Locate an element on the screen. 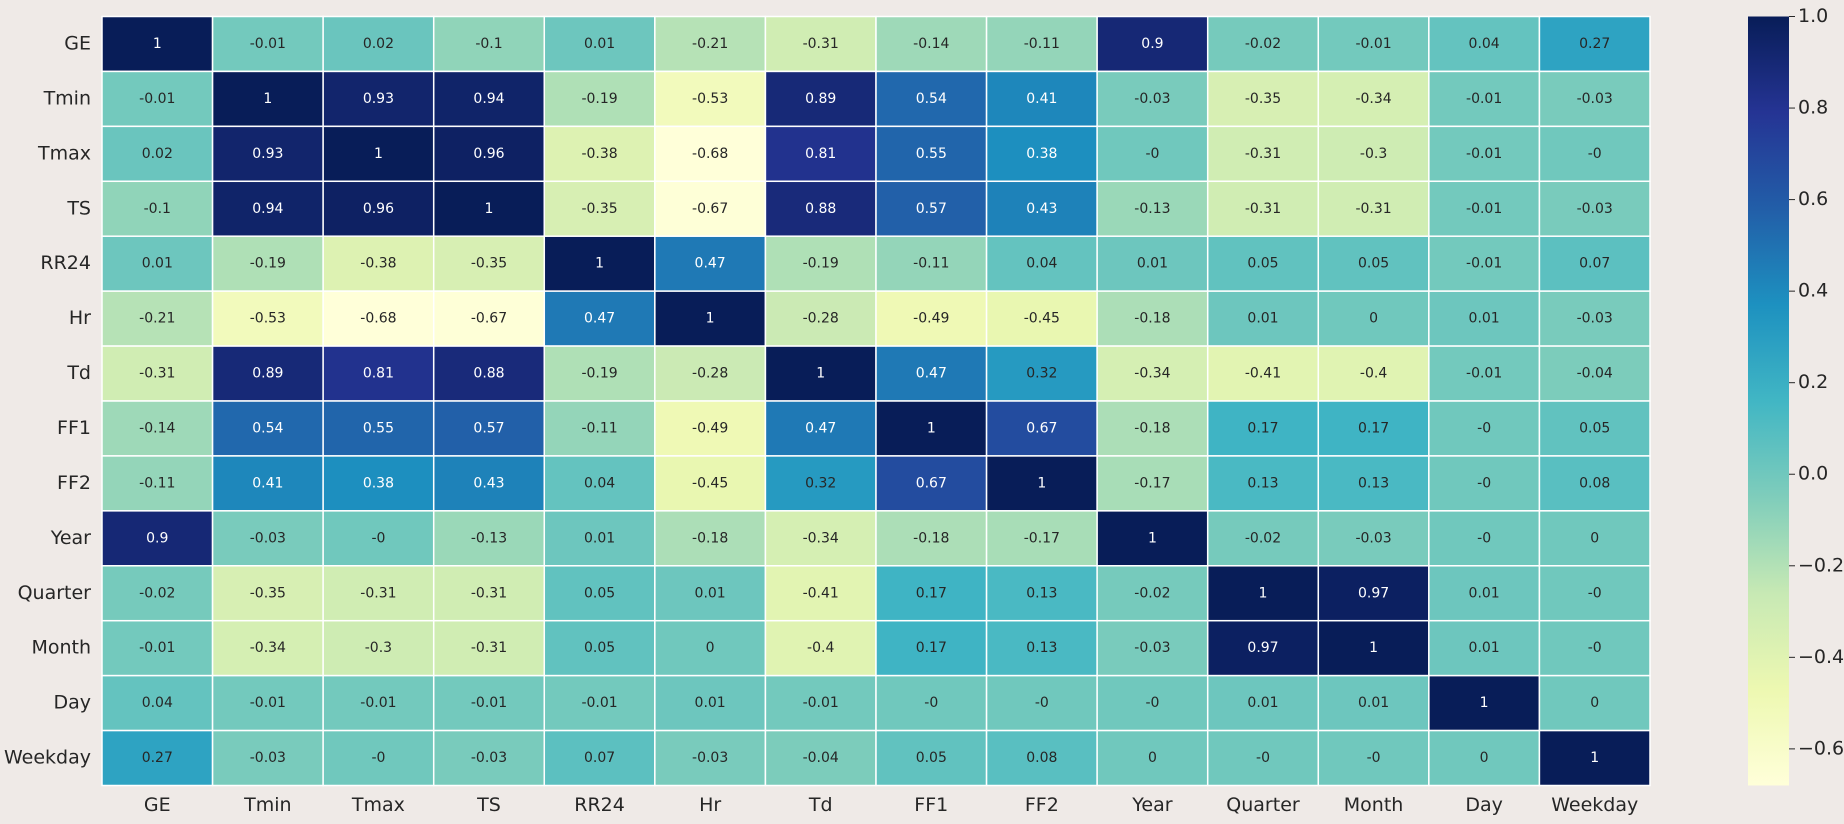 The width and height of the screenshot is (1844, 824). colorbar-tick-label: −0.2 is located at coordinates (1821, 565).